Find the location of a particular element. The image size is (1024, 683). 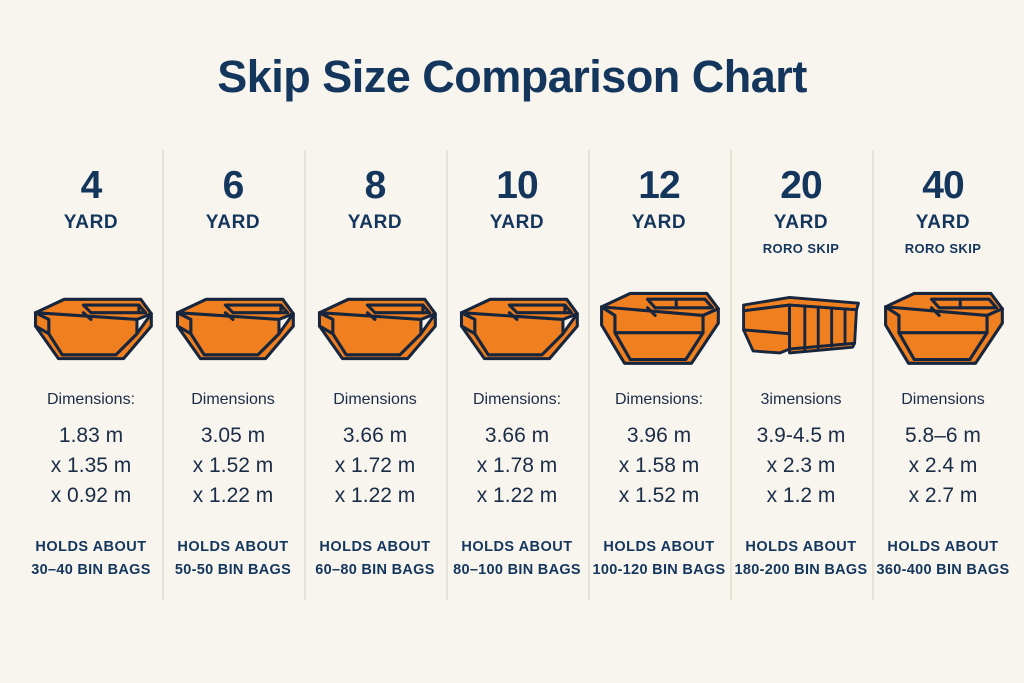

dimension-line: x 1.72 m is located at coordinates (375, 465).